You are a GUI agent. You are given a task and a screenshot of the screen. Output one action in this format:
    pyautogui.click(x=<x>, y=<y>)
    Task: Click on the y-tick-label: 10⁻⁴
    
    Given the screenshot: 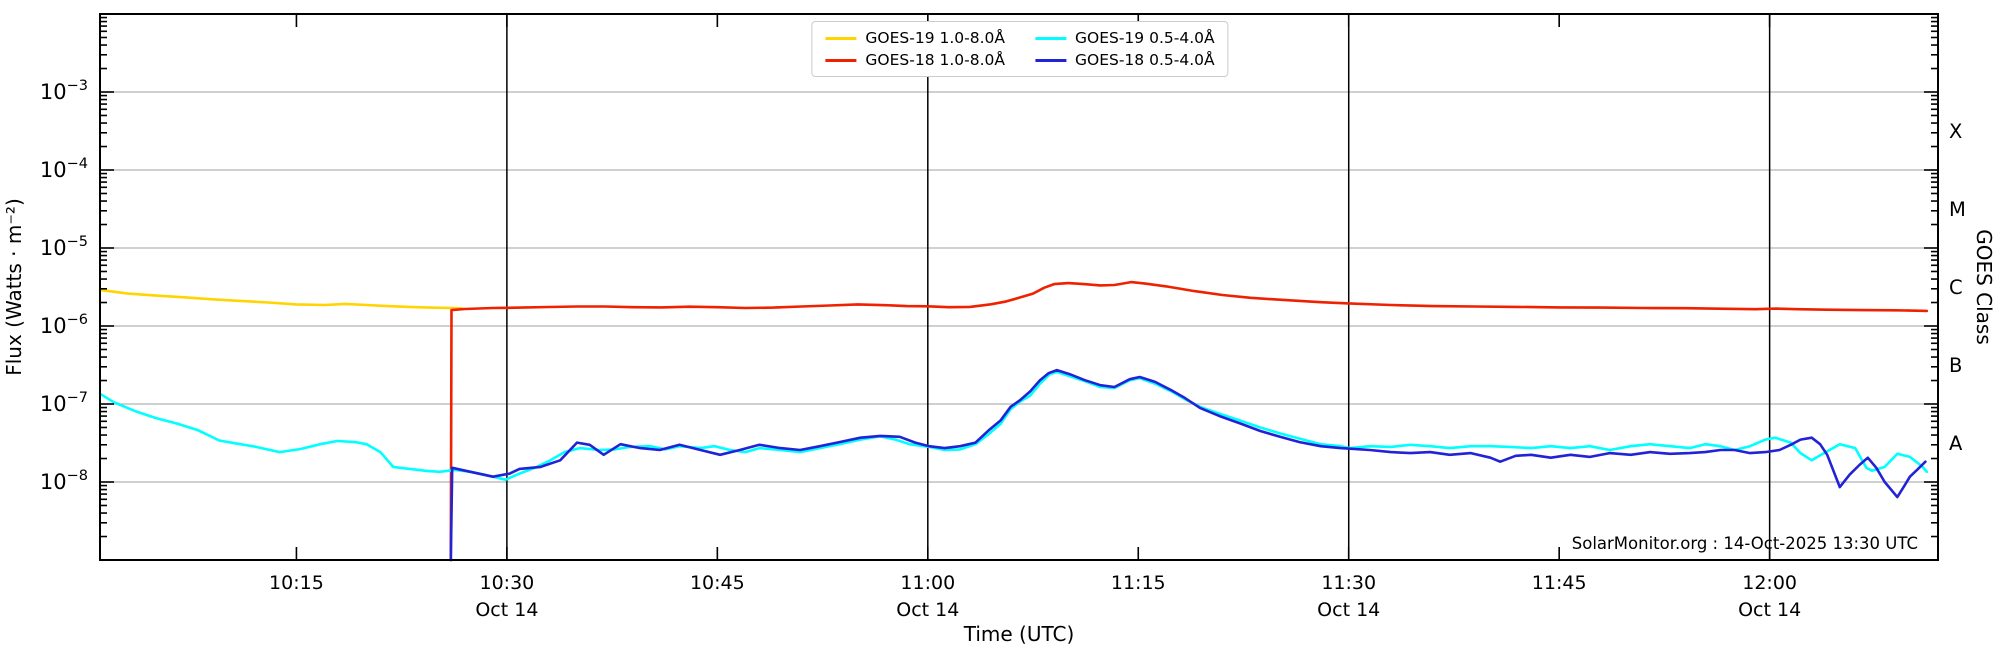 What is the action you would take?
    pyautogui.click(x=64, y=169)
    